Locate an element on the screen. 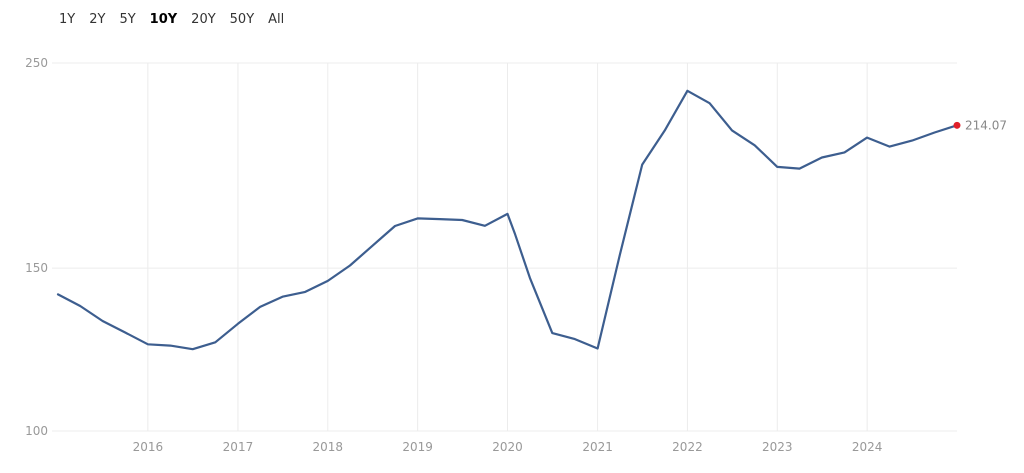  range-tab-10y: 10Y is located at coordinates (163, 19).